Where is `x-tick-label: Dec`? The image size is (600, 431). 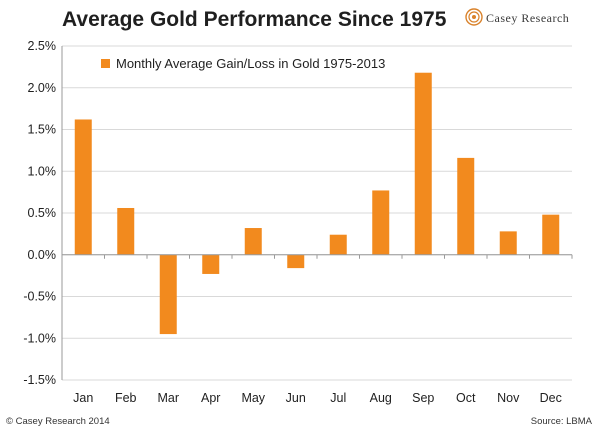
x-tick-label: Dec is located at coordinates (551, 398).